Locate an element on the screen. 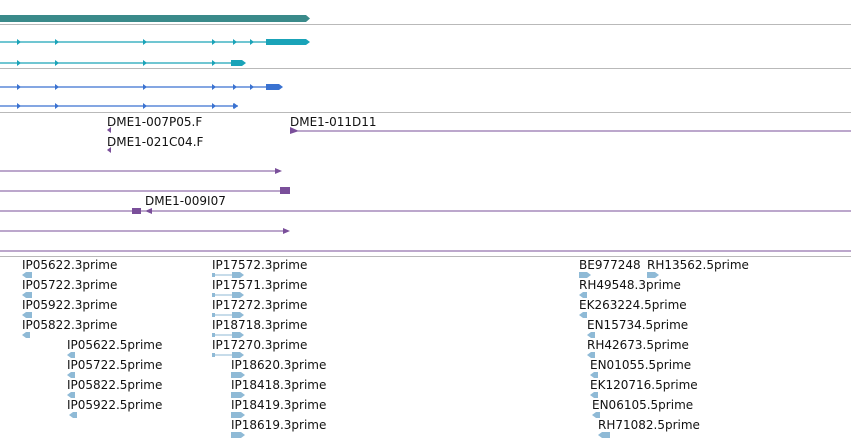 The image size is (851, 440). est-label: IP18619.3prime is located at coordinates (278, 425).